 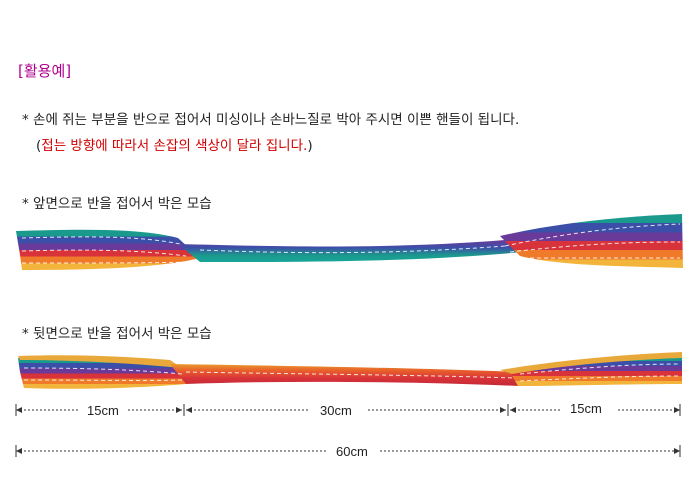 I want to click on note-text: (접는 방향에 따라서 손잡의 색상이 달라 집니다.), so click(x=174, y=144).